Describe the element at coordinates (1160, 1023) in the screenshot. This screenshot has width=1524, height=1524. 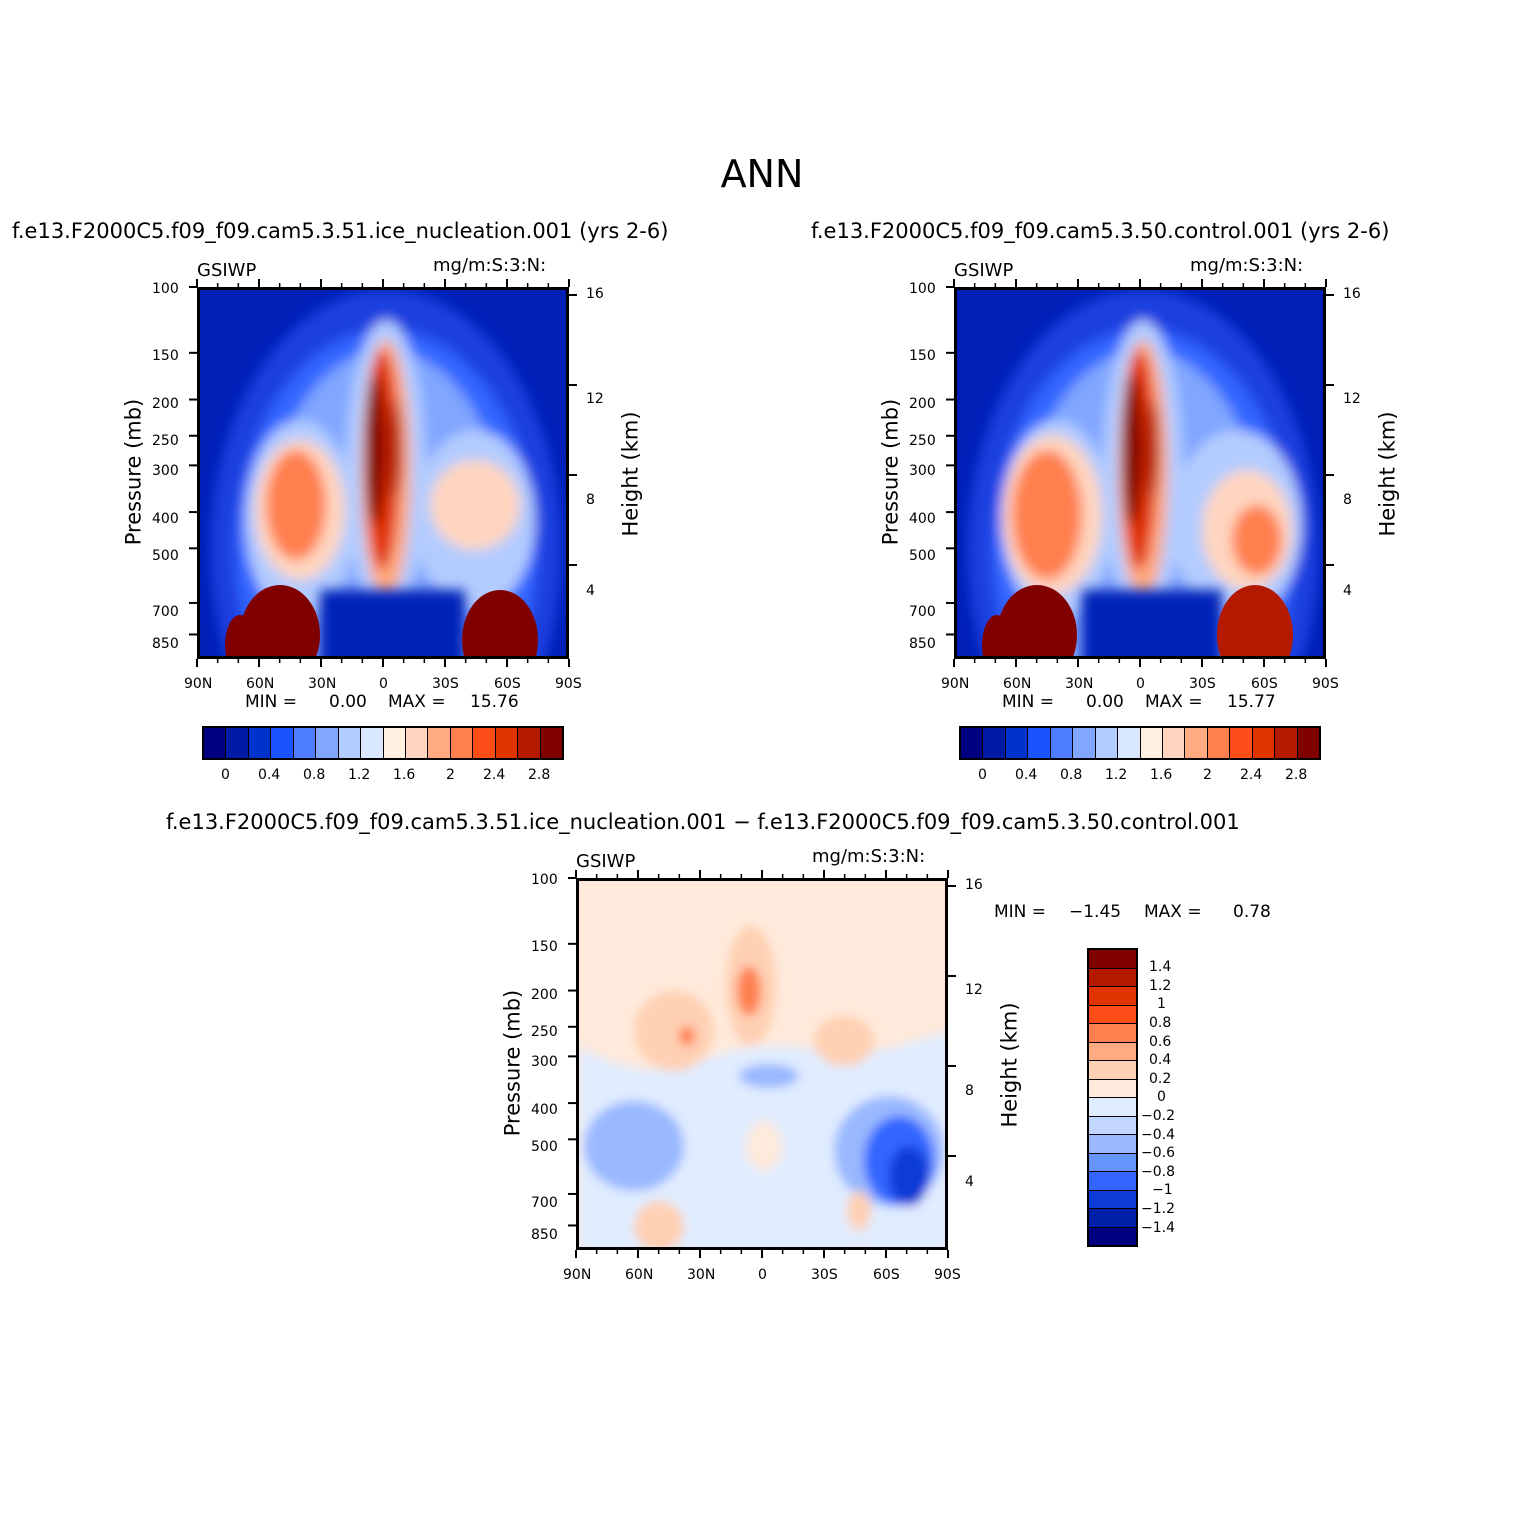
I see `panel-3-cbar-label: 0.8` at that location.